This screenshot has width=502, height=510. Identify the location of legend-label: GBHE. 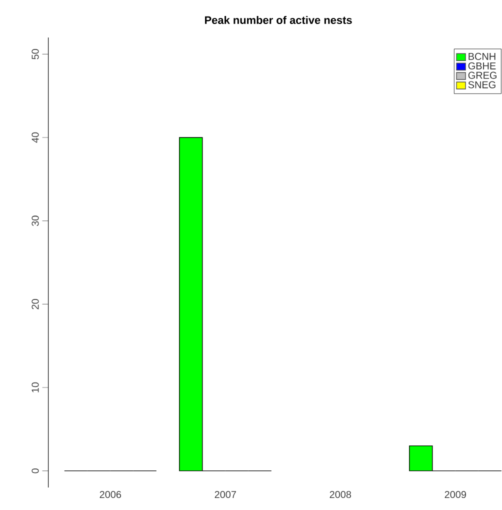
(482, 66).